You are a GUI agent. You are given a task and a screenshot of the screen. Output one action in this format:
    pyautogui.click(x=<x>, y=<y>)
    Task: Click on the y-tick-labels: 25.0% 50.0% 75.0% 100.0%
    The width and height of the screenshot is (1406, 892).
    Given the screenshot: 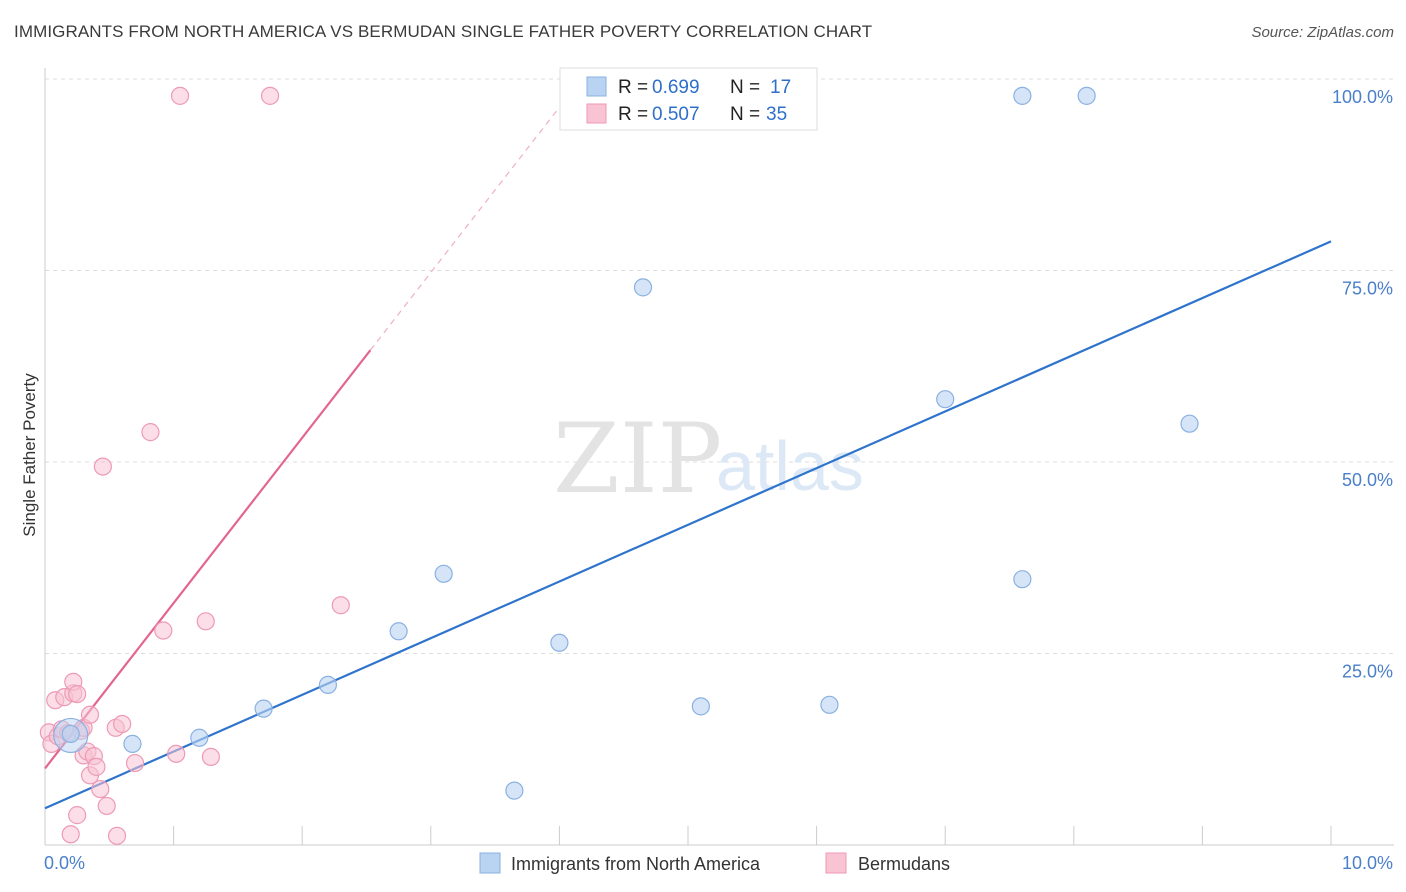 What is the action you would take?
    pyautogui.click(x=1362, y=384)
    